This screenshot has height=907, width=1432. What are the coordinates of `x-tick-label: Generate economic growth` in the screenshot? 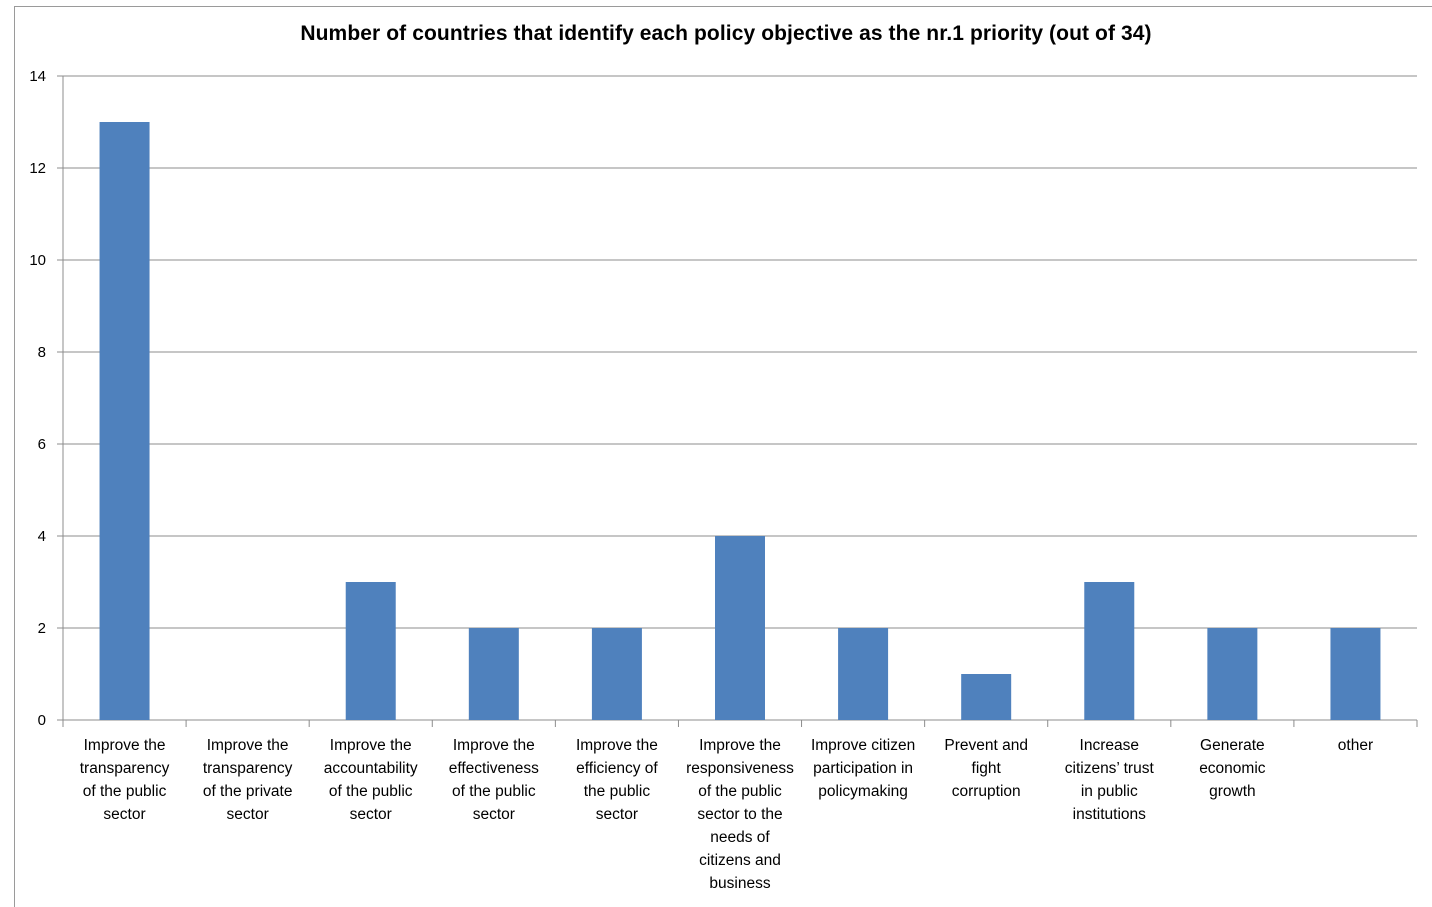 It's located at (1232, 768).